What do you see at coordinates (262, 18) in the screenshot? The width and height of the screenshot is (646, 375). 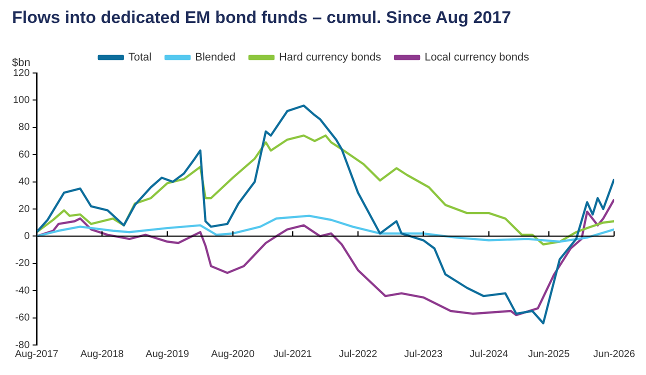 I see `chart-title: Flows into dedicated EM bond funds – cumul. Since Aug 2017` at bounding box center [262, 18].